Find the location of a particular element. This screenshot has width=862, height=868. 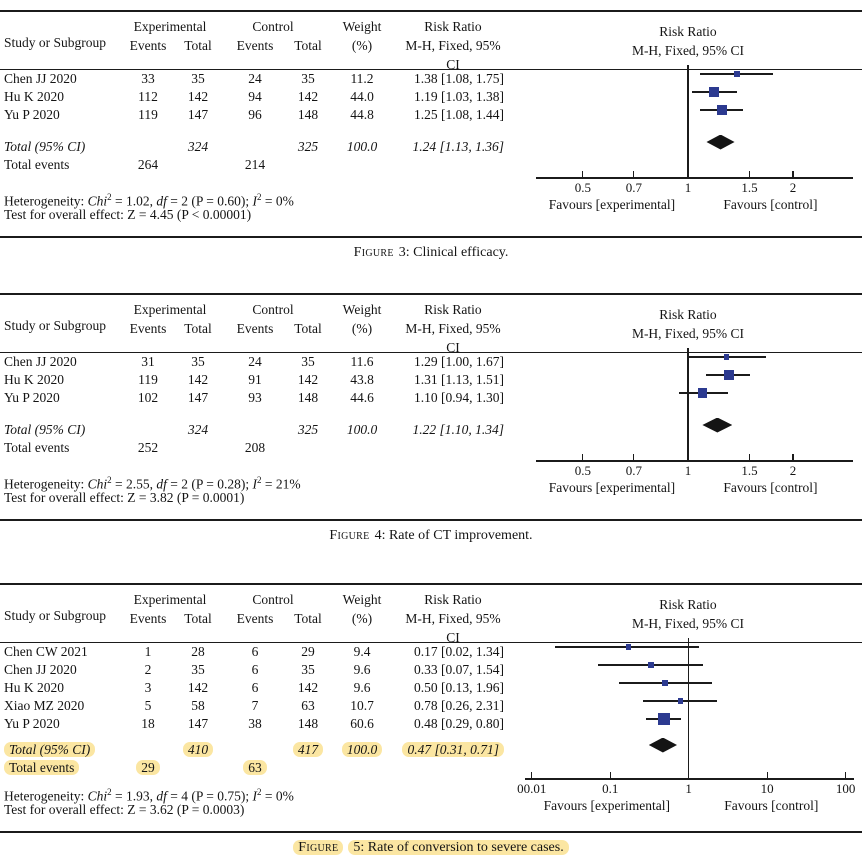

z-value: 3.62 is located at coordinates (161, 809).